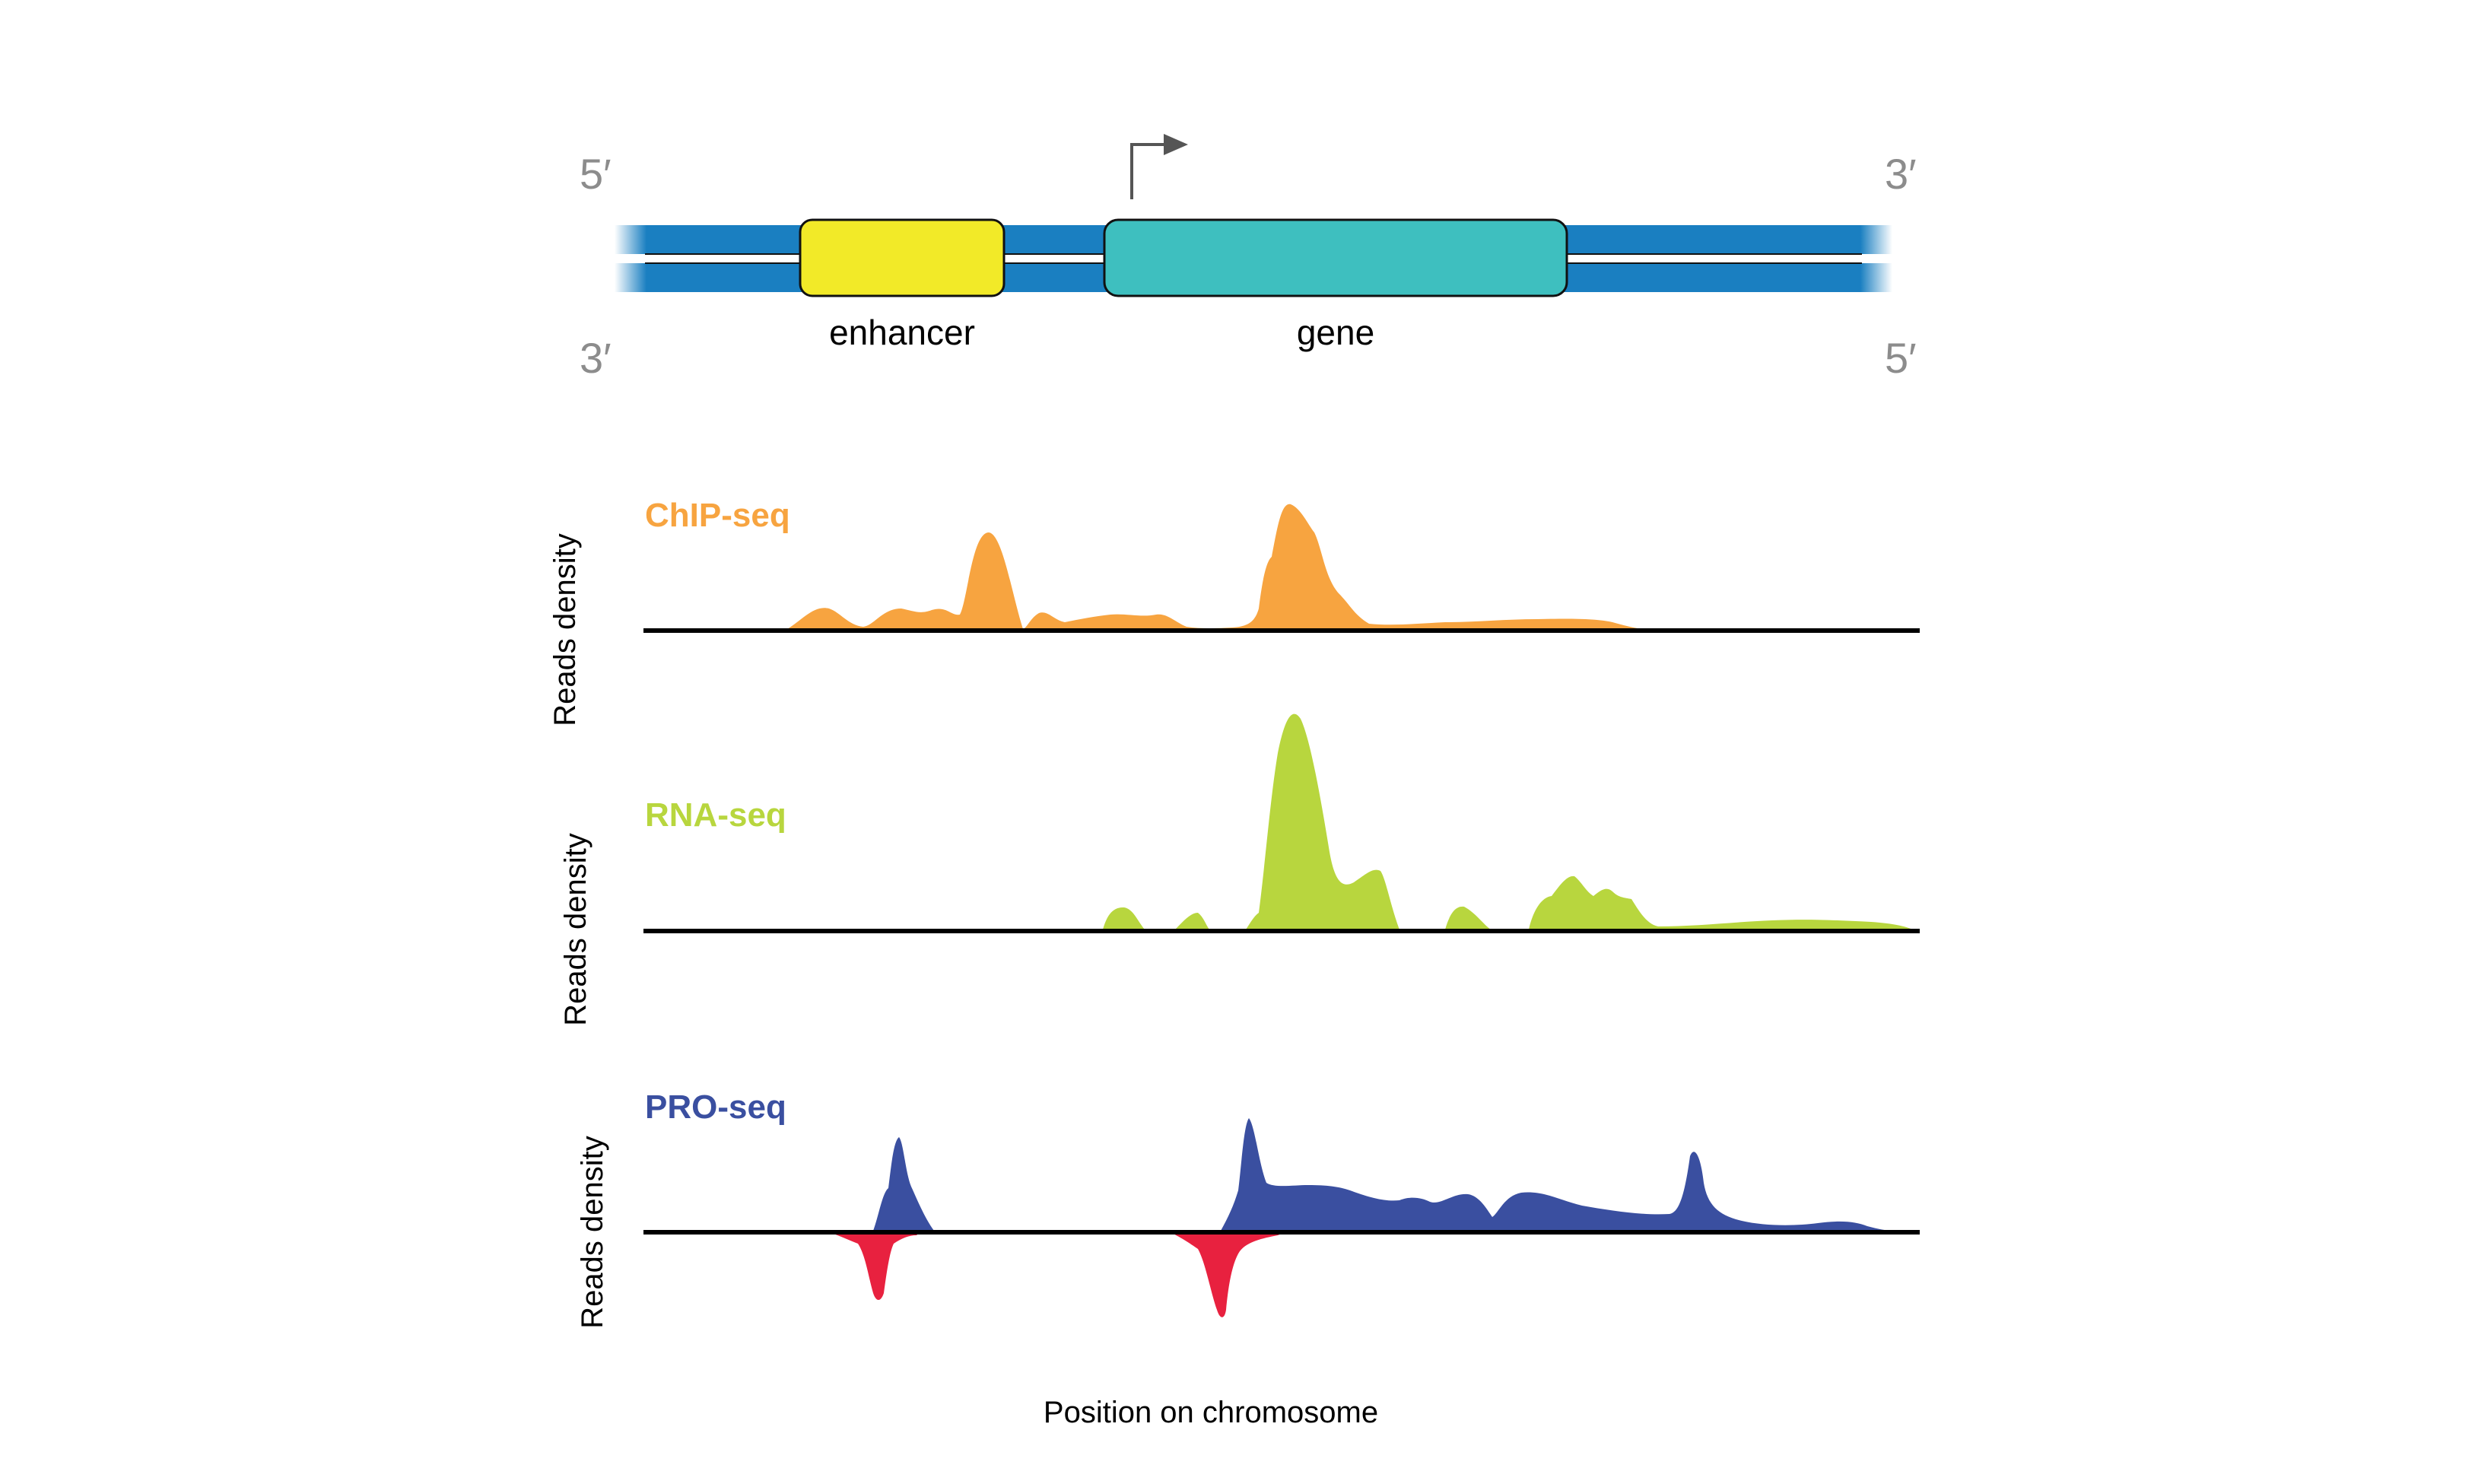  Describe the element at coordinates (902, 332) in the screenshot. I see `enhancer-label: enhancer` at that location.